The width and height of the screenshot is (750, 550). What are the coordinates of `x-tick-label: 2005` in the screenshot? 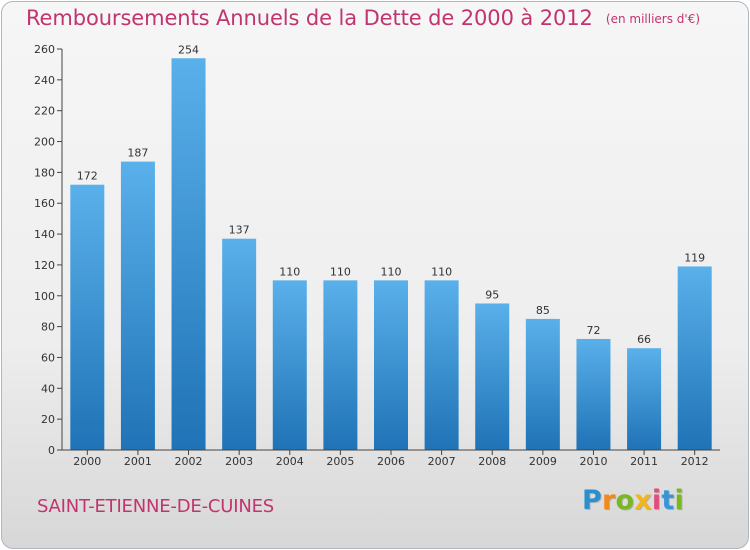 It's located at (340, 461).